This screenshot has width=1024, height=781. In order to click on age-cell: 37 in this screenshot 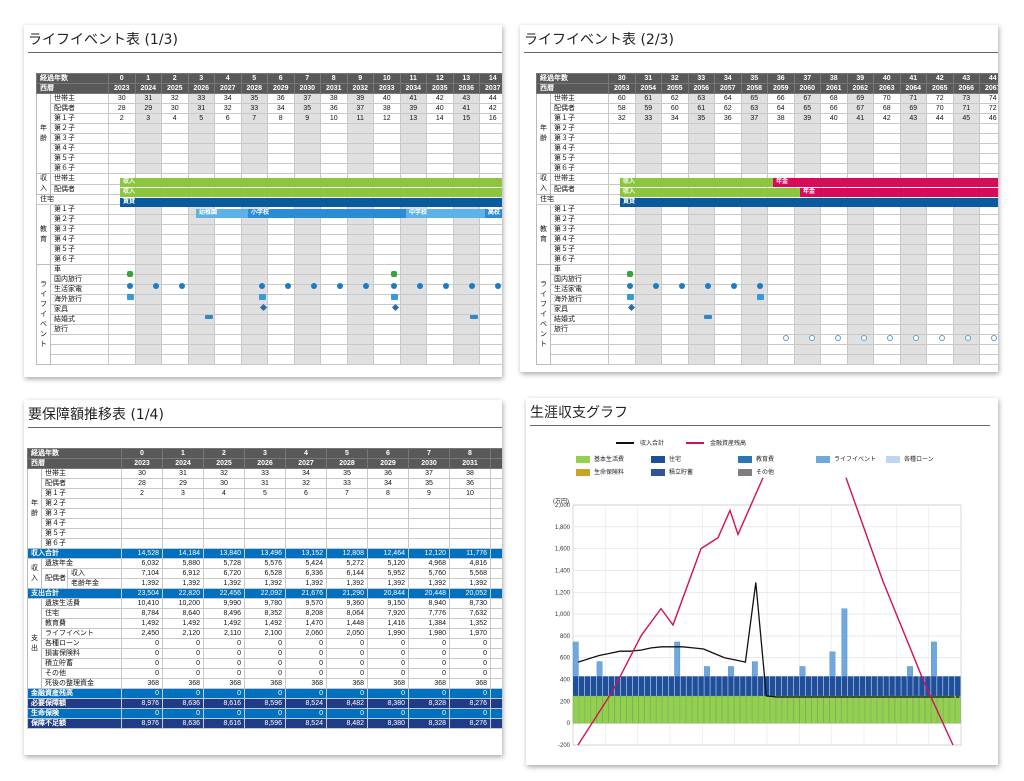, I will do `click(360, 108)`.